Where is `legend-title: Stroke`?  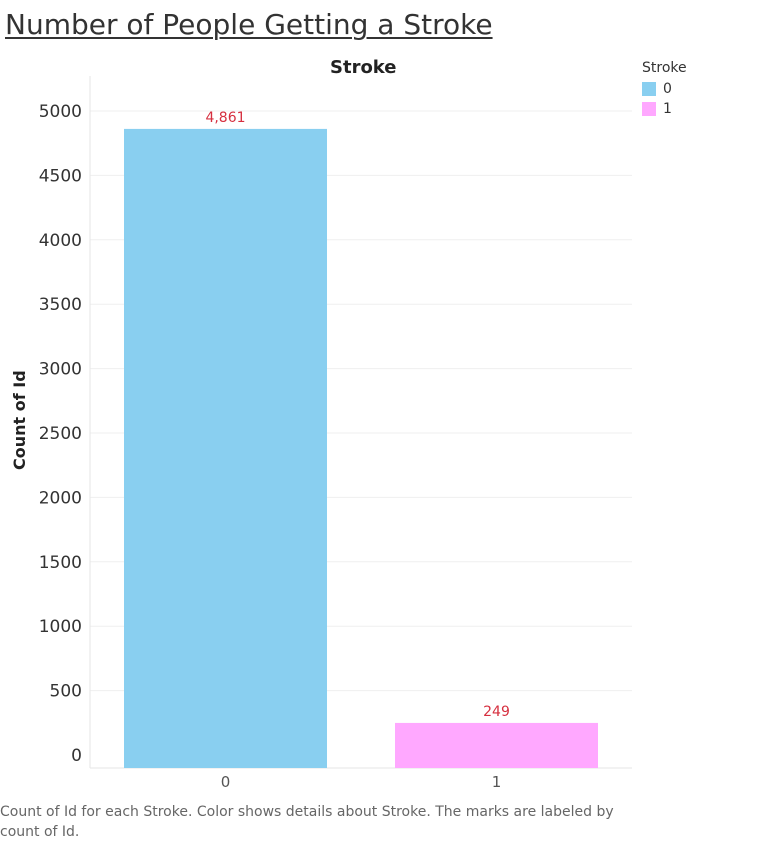 legend-title: Stroke is located at coordinates (664, 68).